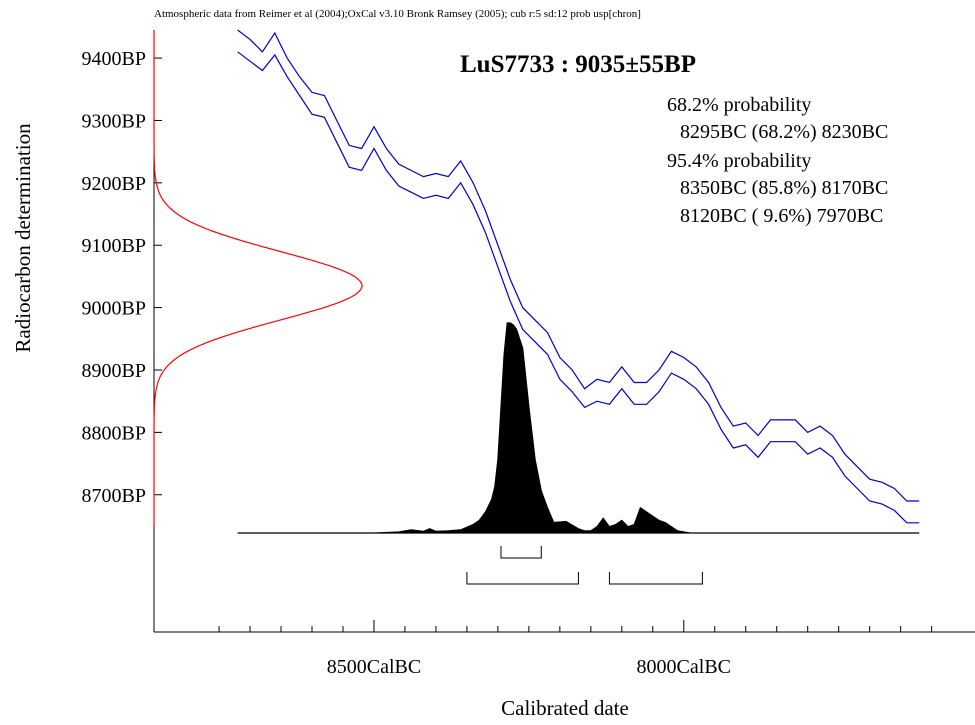  I want to click on y-tick-label: 8900BP, so click(114, 371).